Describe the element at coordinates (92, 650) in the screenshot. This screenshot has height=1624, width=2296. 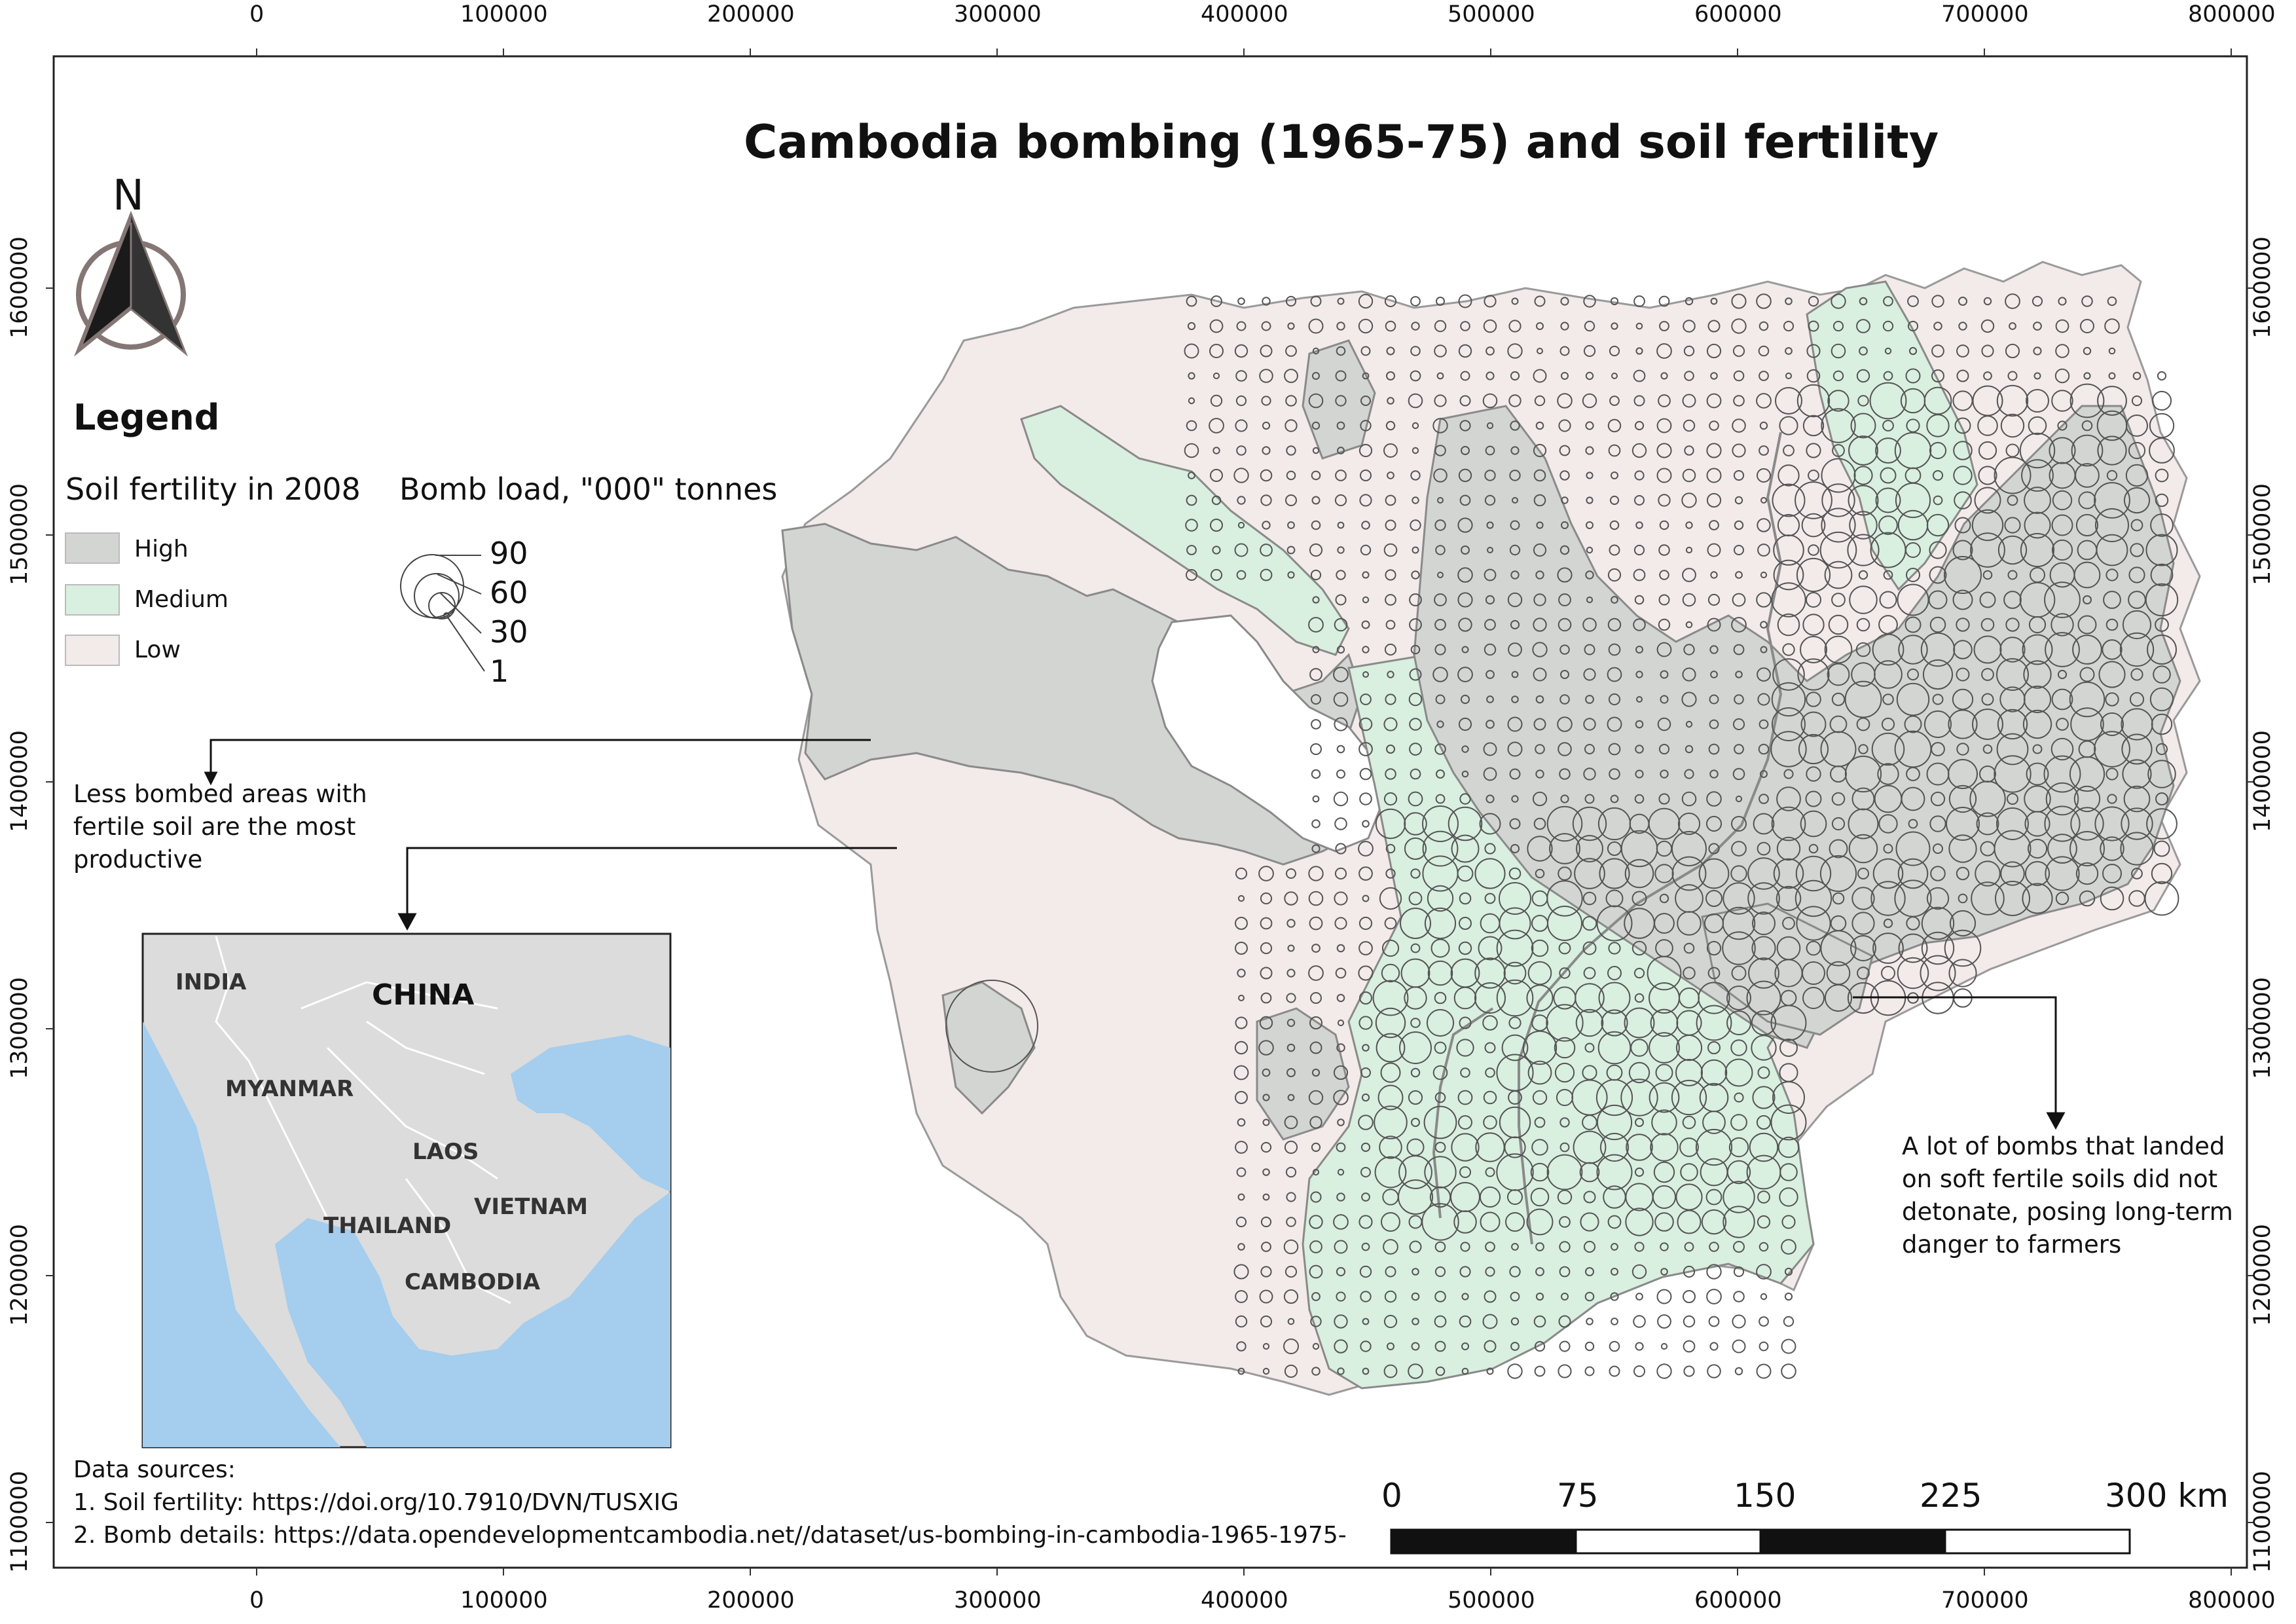
I see `legend-swatch-low` at that location.